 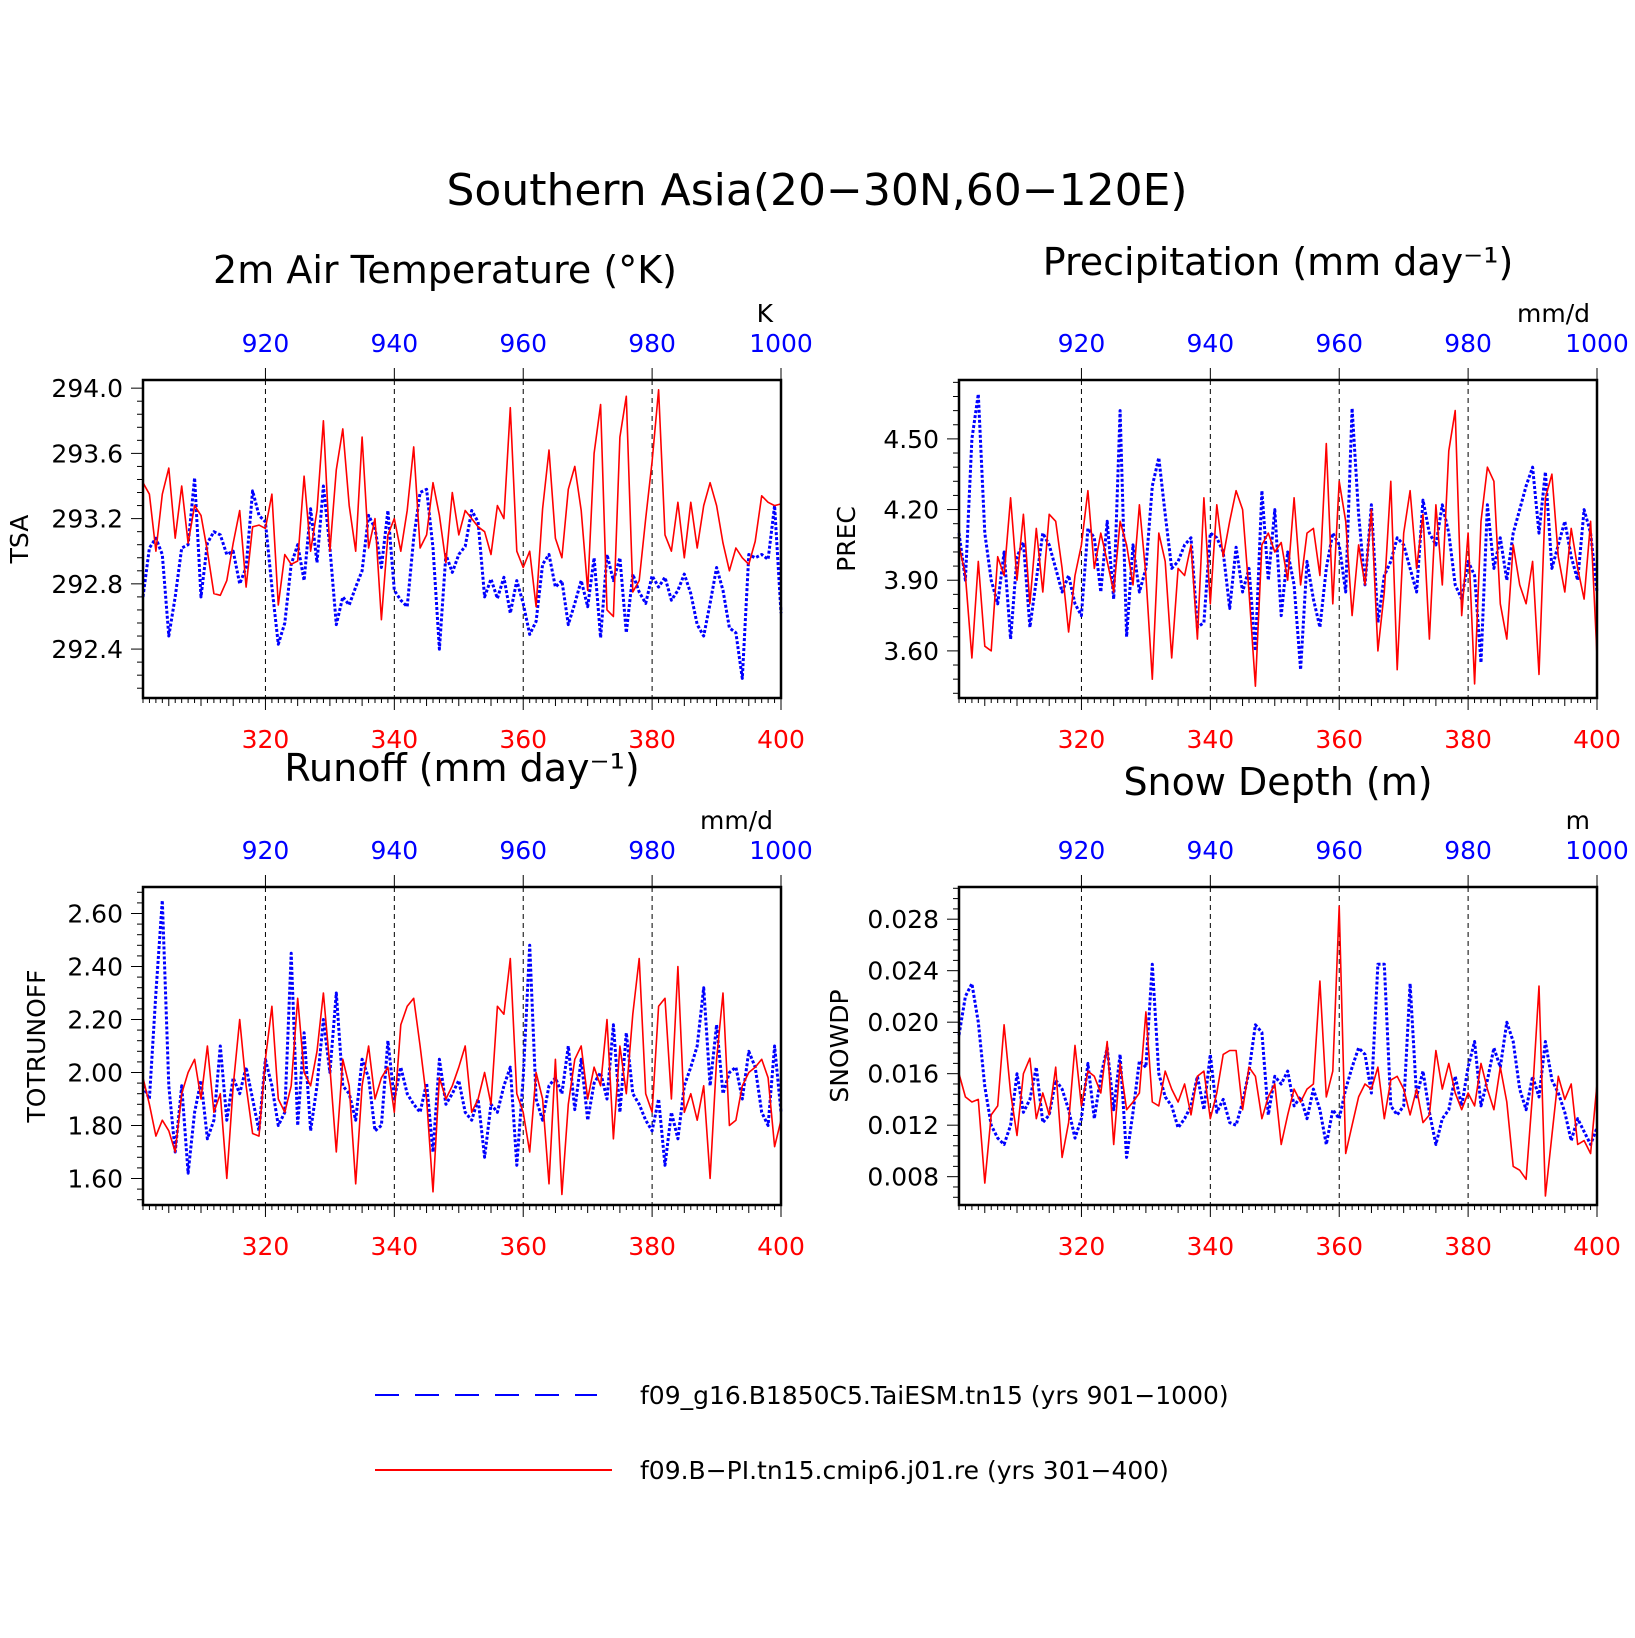 What do you see at coordinates (736, 820) in the screenshot?
I see `unit-label-runoff: mm/d` at bounding box center [736, 820].